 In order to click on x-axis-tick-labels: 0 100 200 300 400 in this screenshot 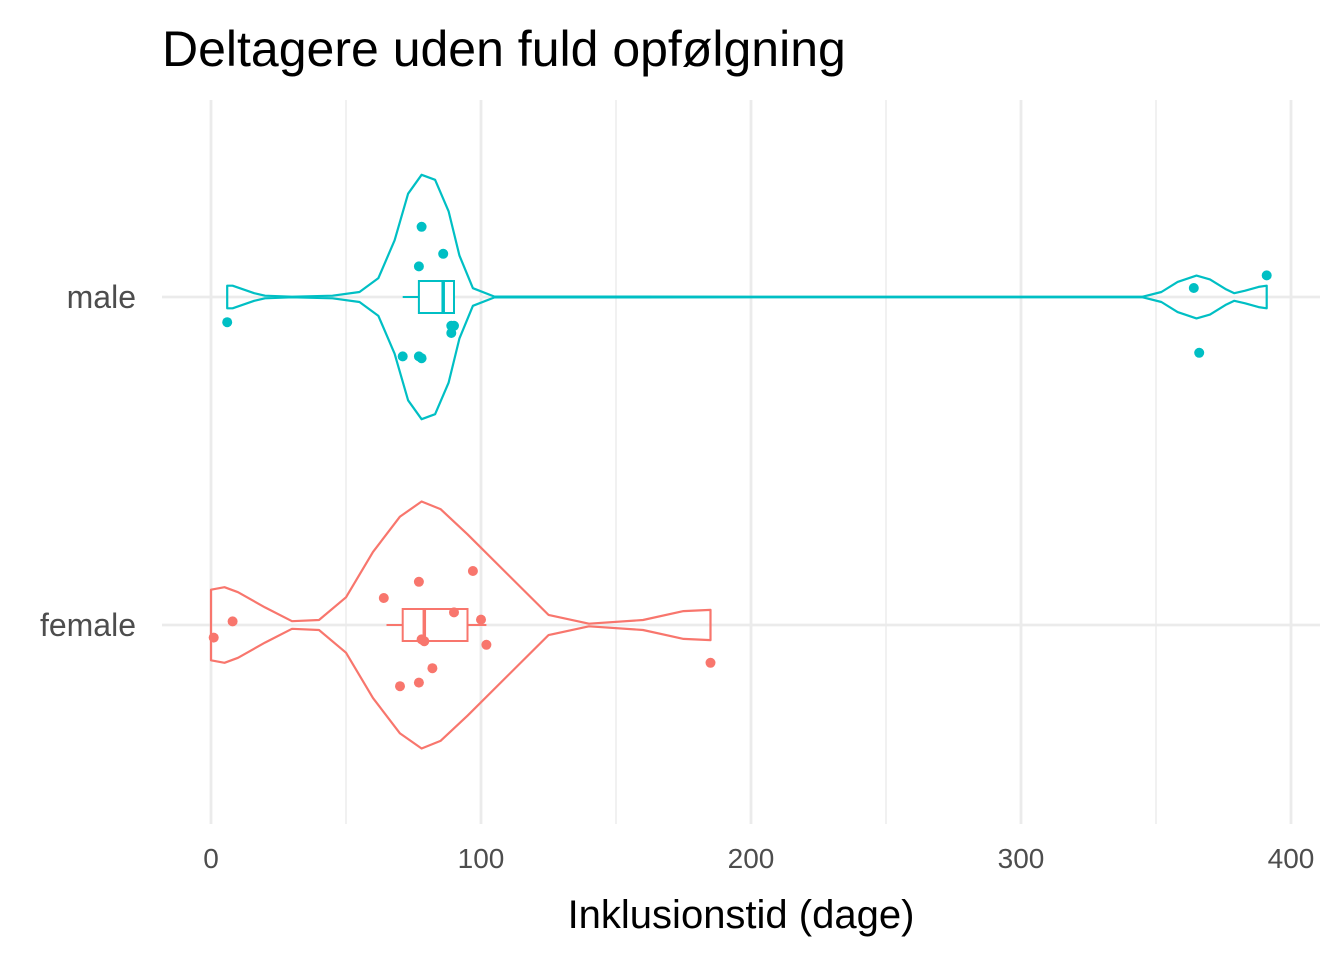, I will do `click(758, 858)`.